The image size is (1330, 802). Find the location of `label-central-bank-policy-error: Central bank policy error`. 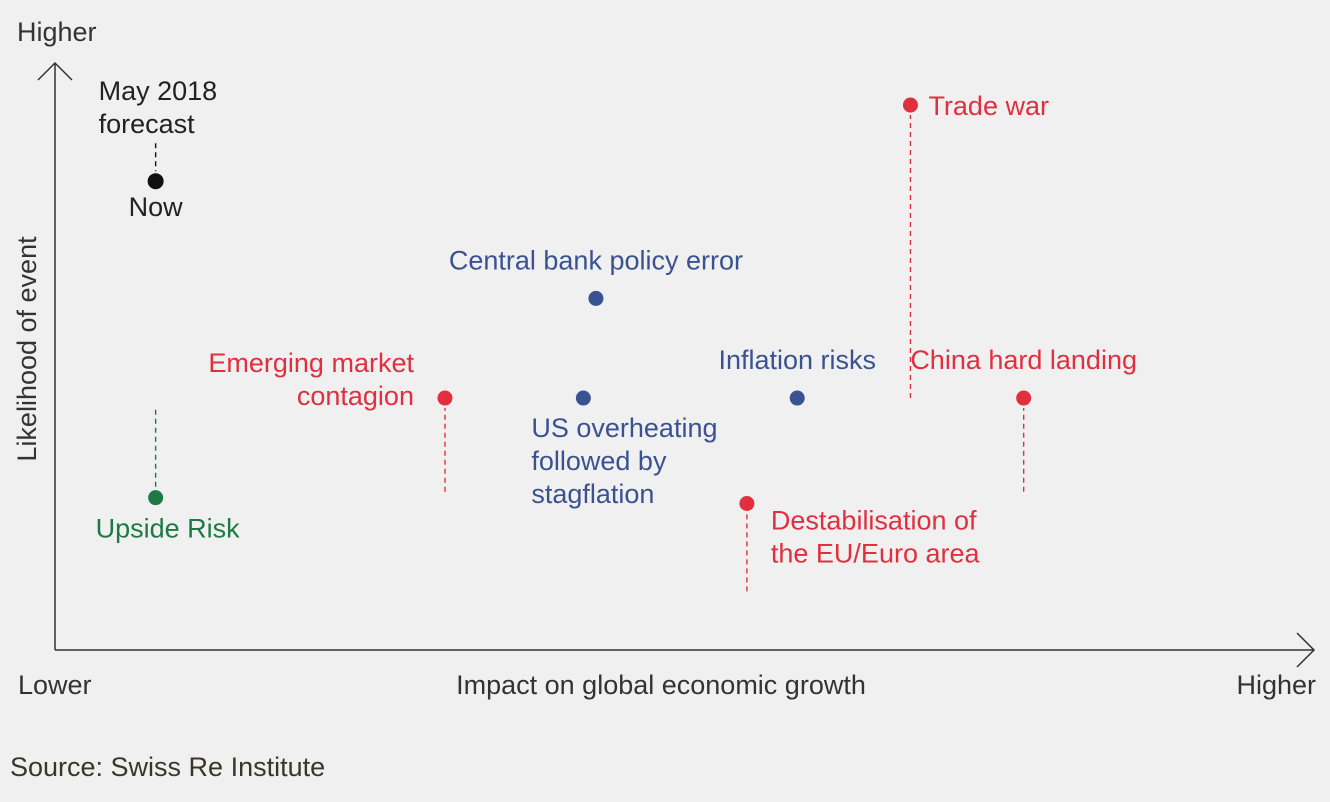

label-central-bank-policy-error: Central bank policy error is located at coordinates (596, 260).